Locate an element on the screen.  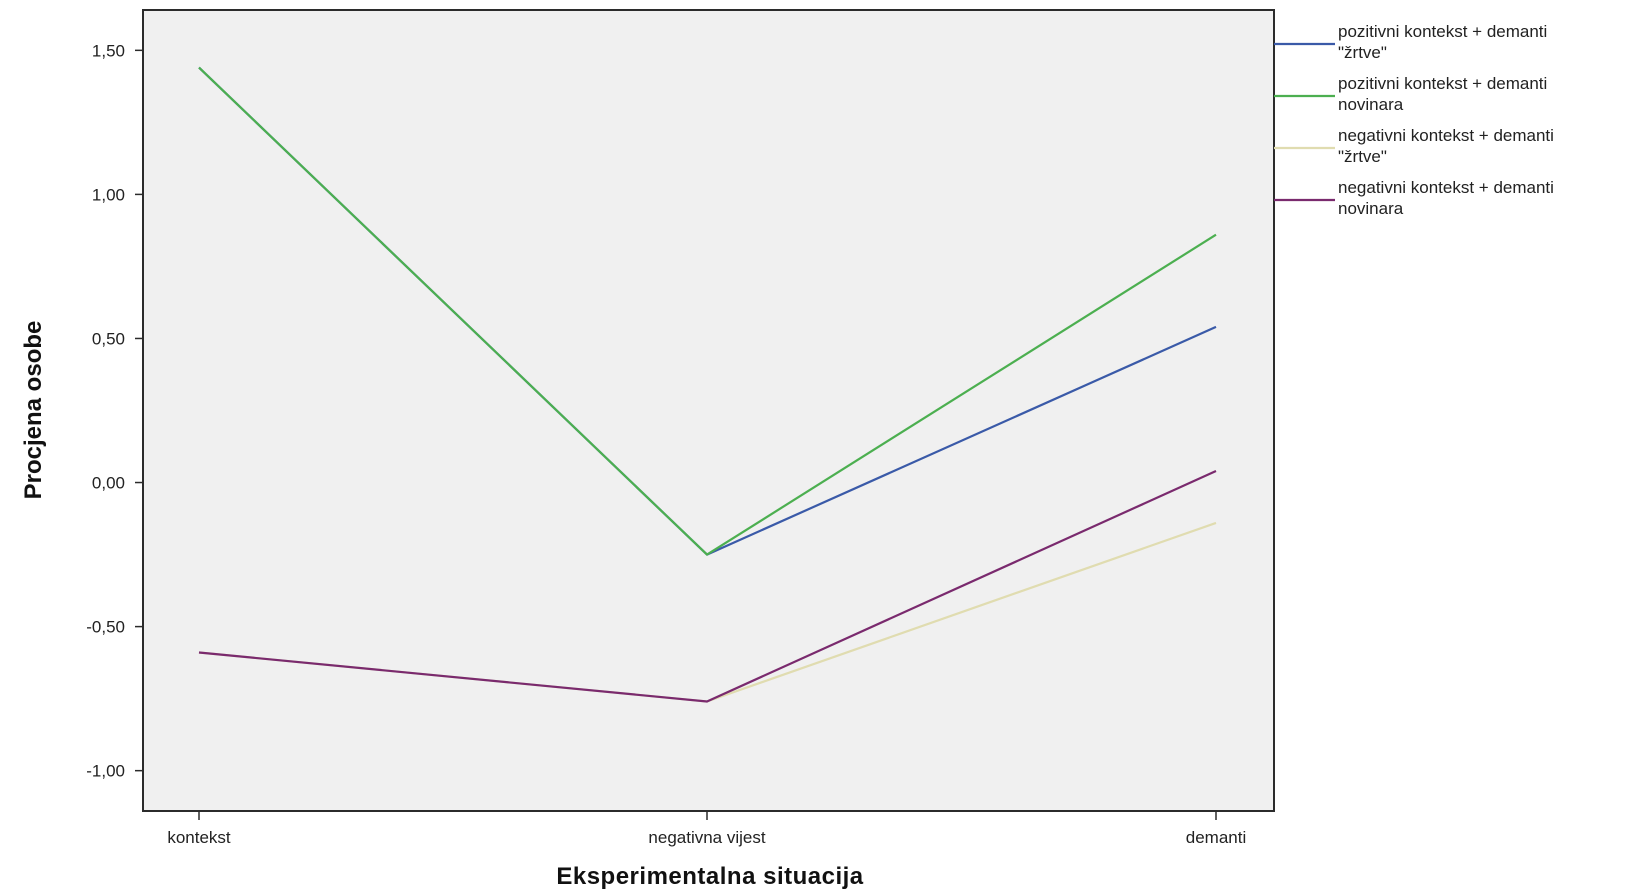
y-tick-label: -0,50 is located at coordinates (105, 627).